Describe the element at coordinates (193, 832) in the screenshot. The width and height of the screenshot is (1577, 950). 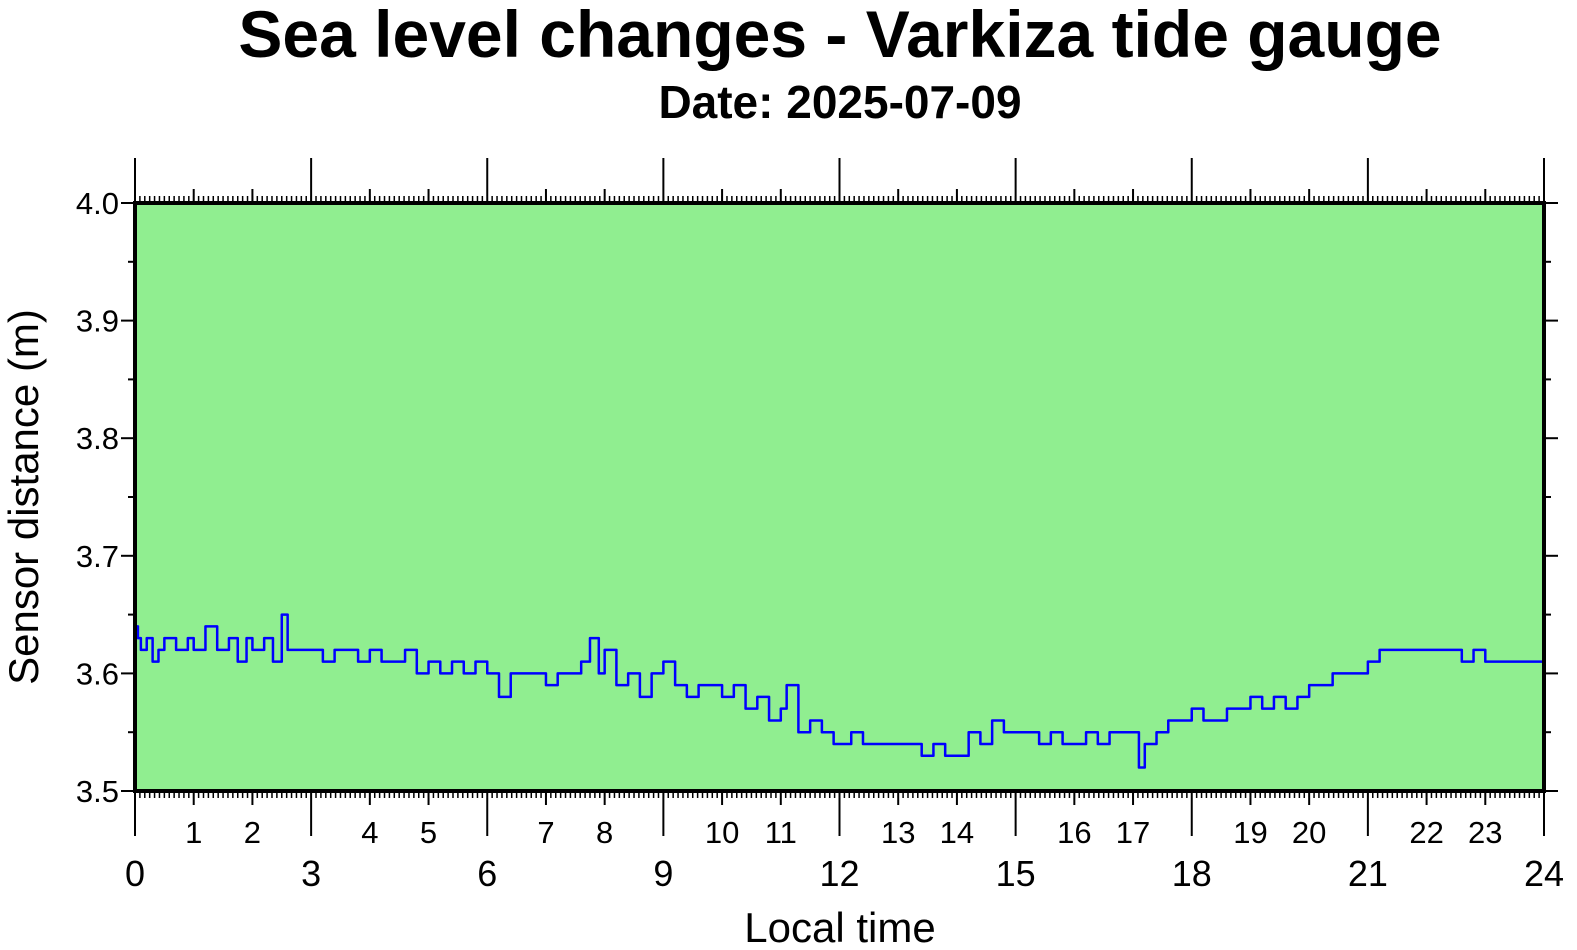
I see `x-hour-label: 1` at that location.